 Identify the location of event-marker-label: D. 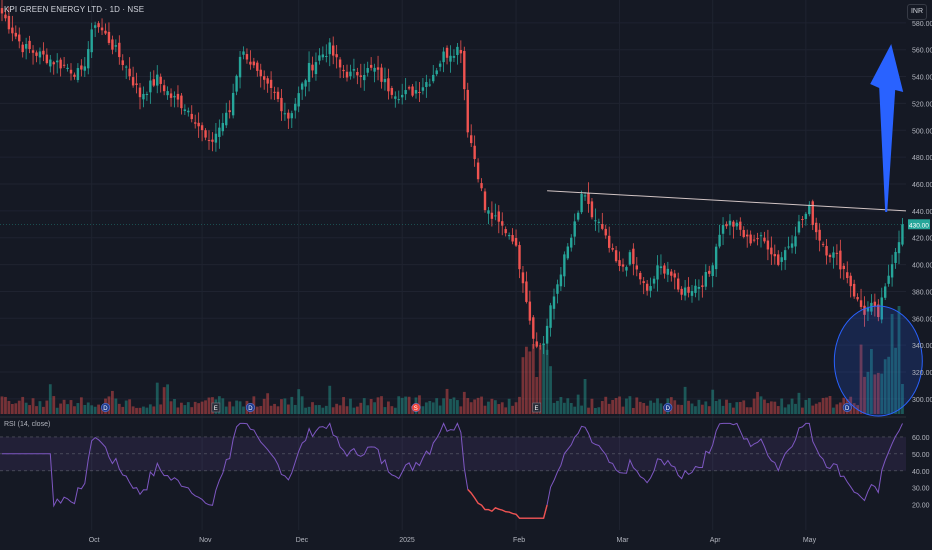
(105, 409).